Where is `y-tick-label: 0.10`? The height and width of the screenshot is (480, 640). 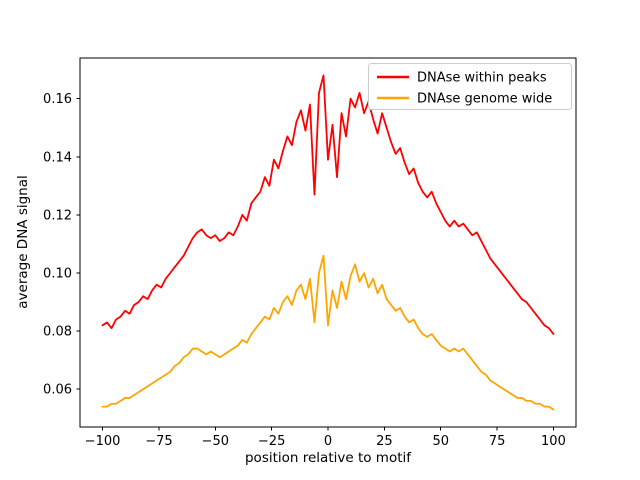
y-tick-label: 0.10 is located at coordinates (57, 274).